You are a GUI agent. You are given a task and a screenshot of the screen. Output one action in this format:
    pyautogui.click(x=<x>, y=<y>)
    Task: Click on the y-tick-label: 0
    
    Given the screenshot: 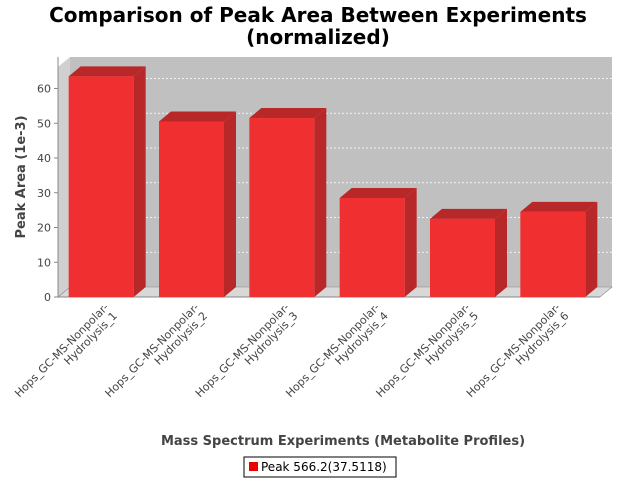 What is the action you would take?
    pyautogui.click(x=47, y=297)
    